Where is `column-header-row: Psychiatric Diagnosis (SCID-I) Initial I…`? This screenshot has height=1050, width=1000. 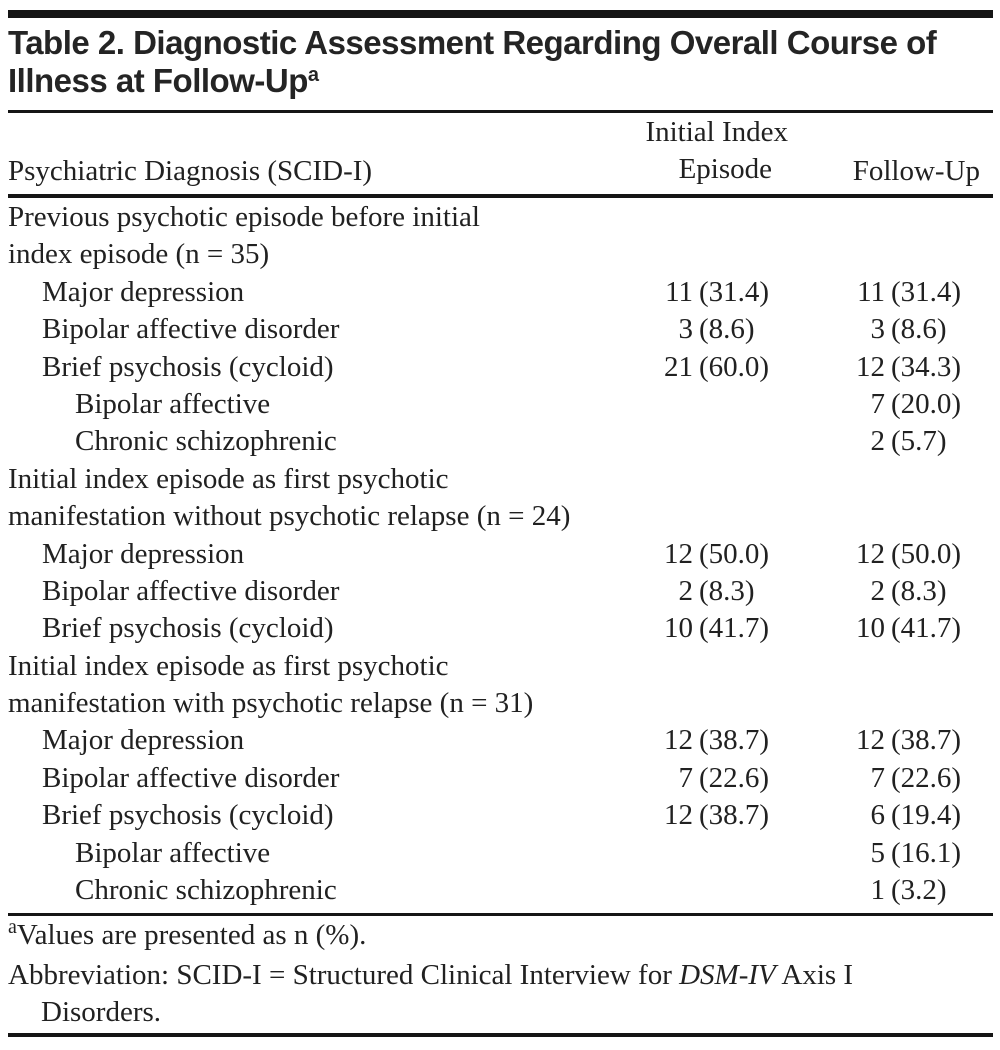
column-header-row: Psychiatric Diagnosis (SCID-I) Initial I… is located at coordinates (496, 152).